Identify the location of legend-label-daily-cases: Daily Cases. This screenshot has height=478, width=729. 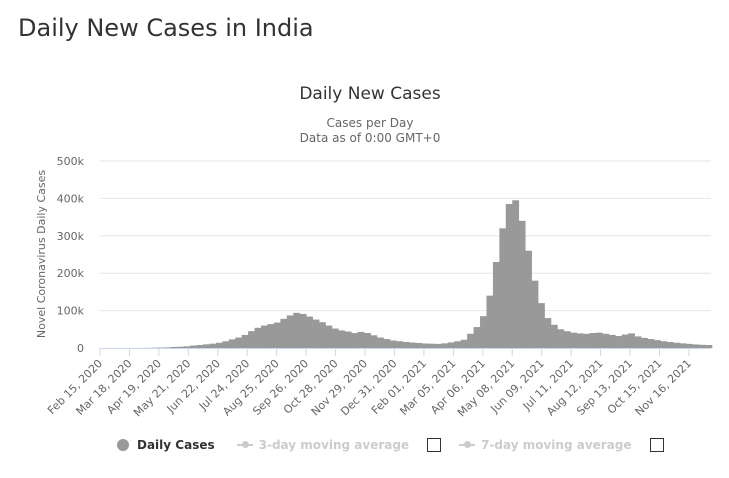
(176, 445).